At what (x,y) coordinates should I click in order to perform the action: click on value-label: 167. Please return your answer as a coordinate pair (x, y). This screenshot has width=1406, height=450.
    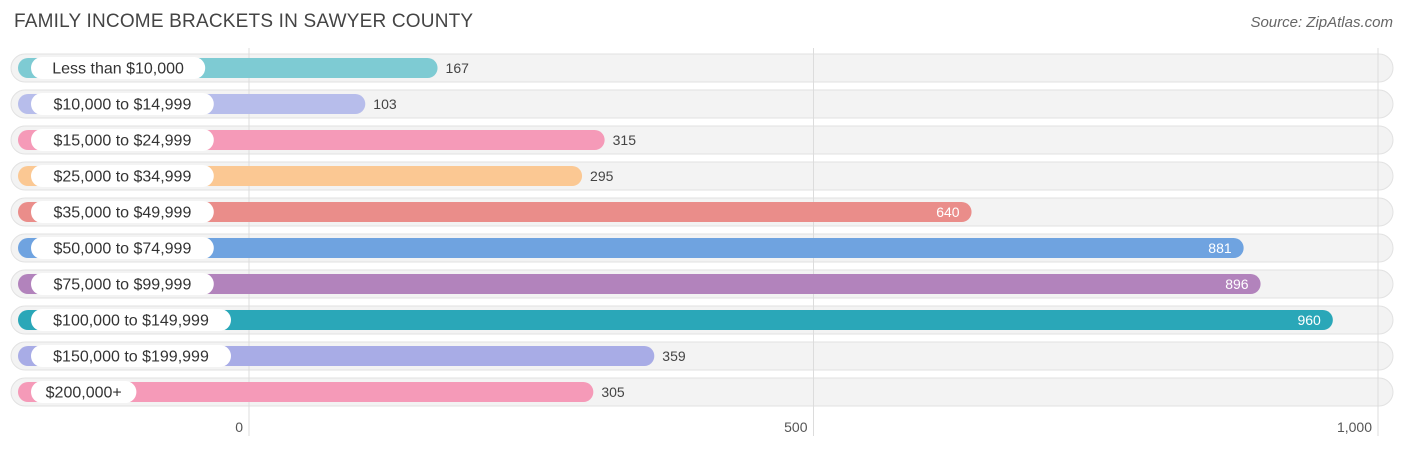
    Looking at the image, I should click on (458, 68).